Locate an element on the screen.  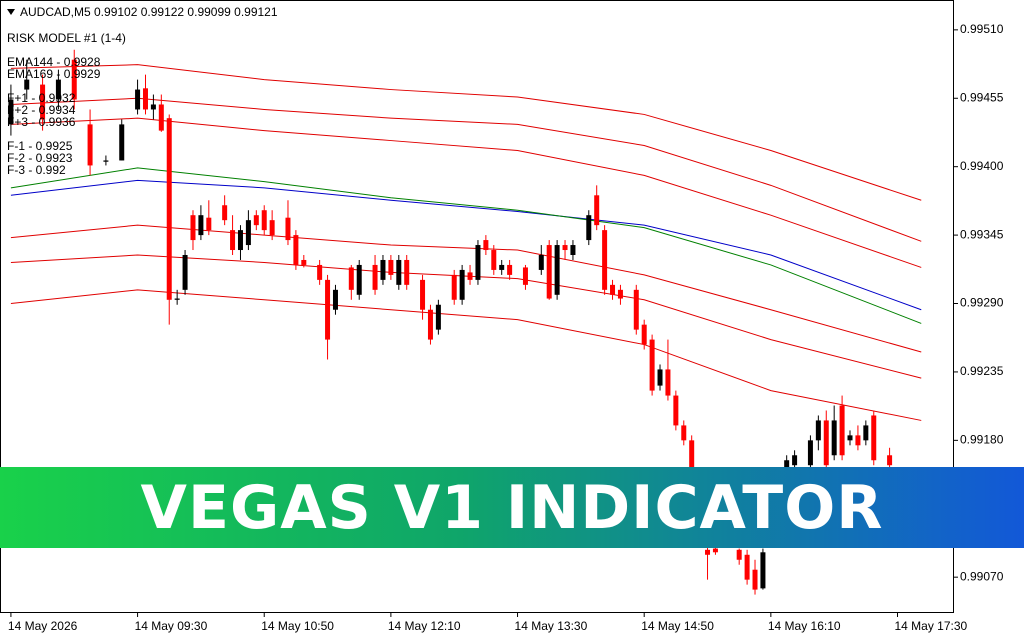
y-tick-label: 0.99510 is located at coordinates (982, 29).